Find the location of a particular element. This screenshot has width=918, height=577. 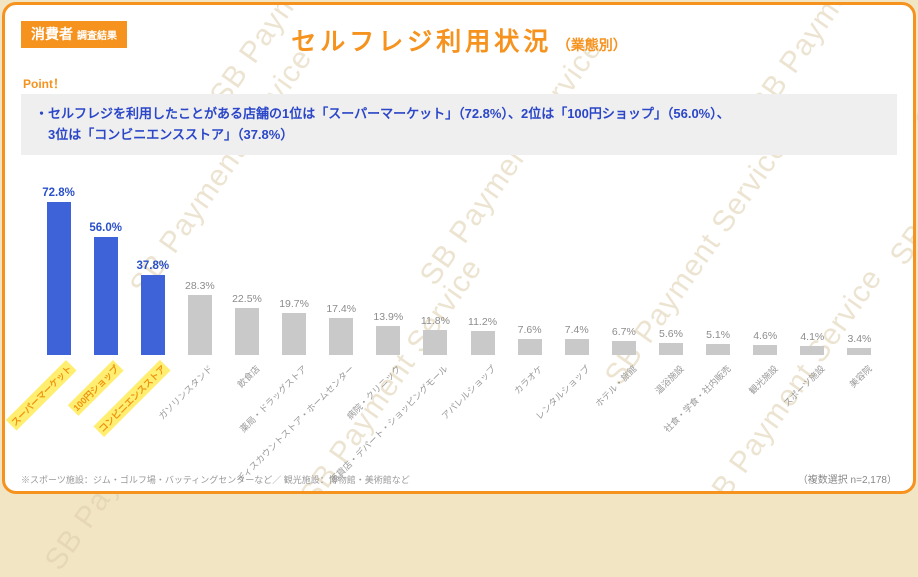

bar-column: 7.4% レンタルショップ is located at coordinates (567, 299).